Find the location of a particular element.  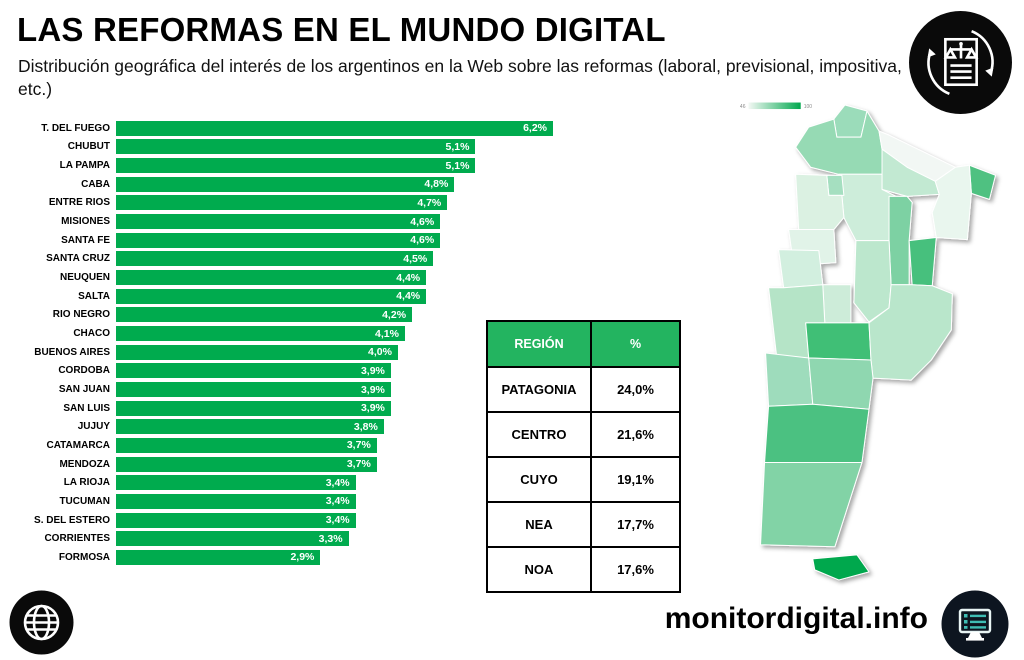

bar-row: CATAMARCA 3,7% is located at coordinates (286, 445).